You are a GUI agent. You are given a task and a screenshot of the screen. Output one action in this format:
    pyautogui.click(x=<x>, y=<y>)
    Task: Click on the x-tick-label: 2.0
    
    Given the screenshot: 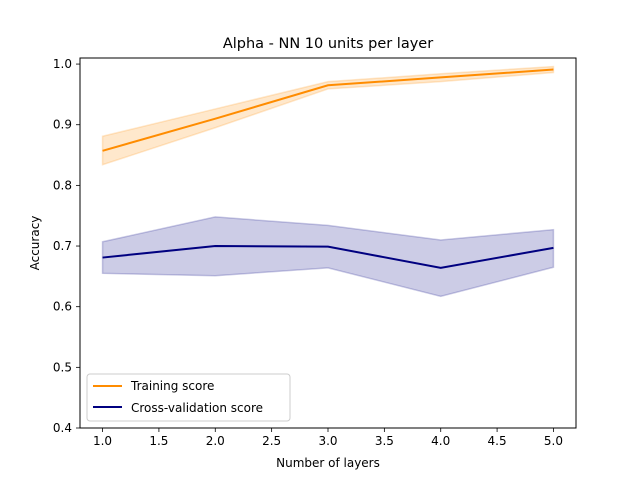 What is the action you would take?
    pyautogui.click(x=215, y=441)
    